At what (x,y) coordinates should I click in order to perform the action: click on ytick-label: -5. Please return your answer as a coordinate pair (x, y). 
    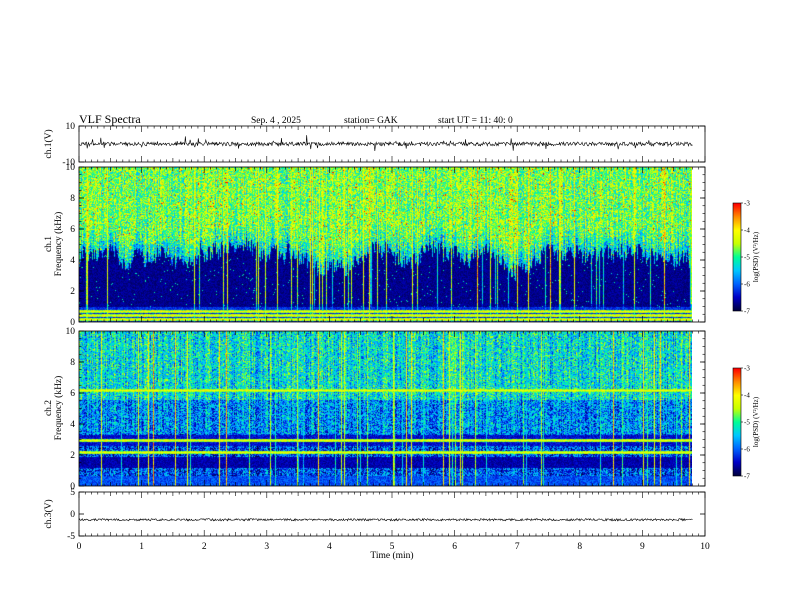
    Looking at the image, I should click on (71, 537).